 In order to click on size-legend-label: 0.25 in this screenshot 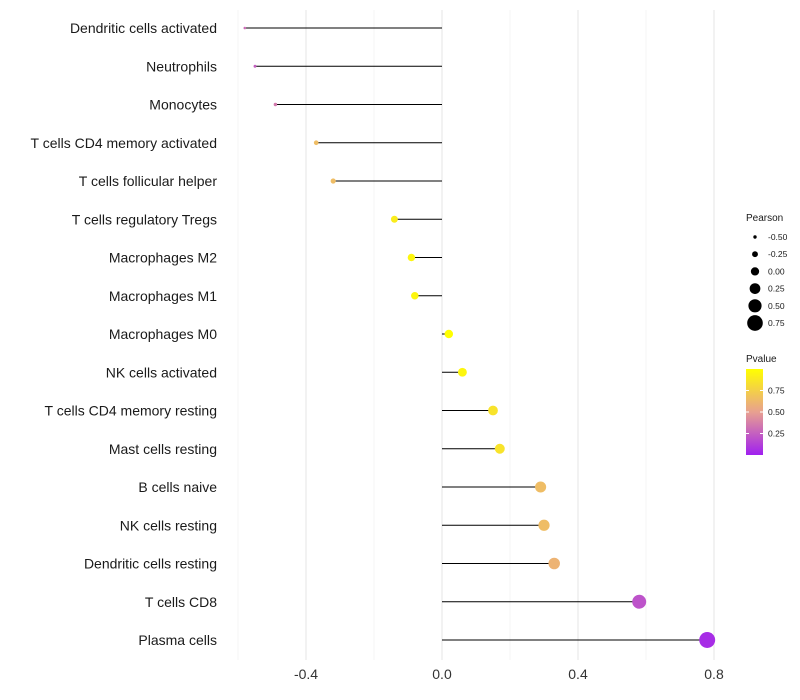, I will do `click(776, 289)`.